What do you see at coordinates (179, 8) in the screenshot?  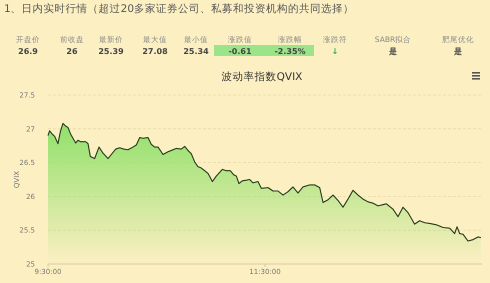 I see `text: 1、日内实时行情（超过20多家证券公司、私募和投资机构的共同选择）` at bounding box center [179, 8].